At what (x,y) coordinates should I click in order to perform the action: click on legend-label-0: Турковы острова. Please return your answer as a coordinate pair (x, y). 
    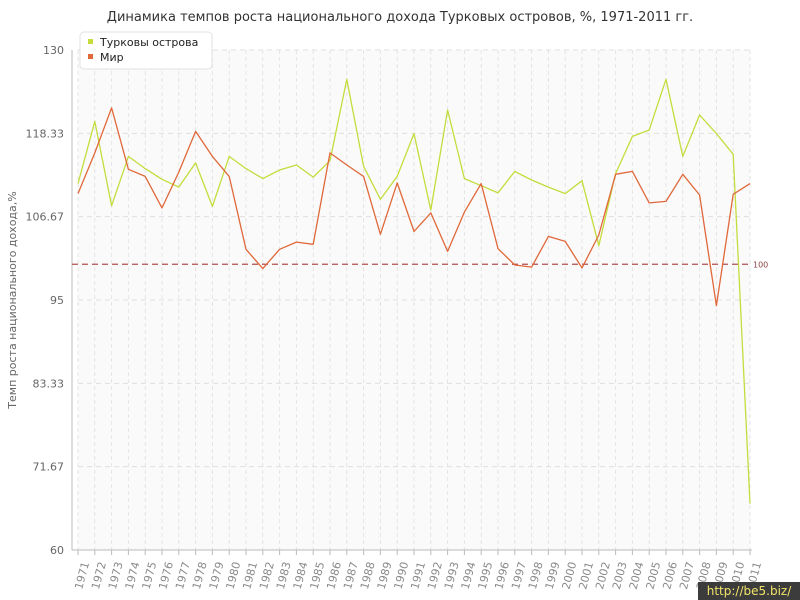
    Looking at the image, I should click on (148, 42).